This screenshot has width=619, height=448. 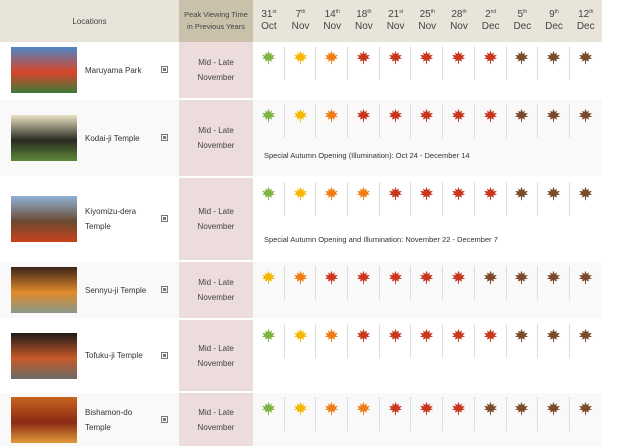 What do you see at coordinates (490, 20) in the screenshot?
I see `header-date: 2nd Dec` at bounding box center [490, 20].